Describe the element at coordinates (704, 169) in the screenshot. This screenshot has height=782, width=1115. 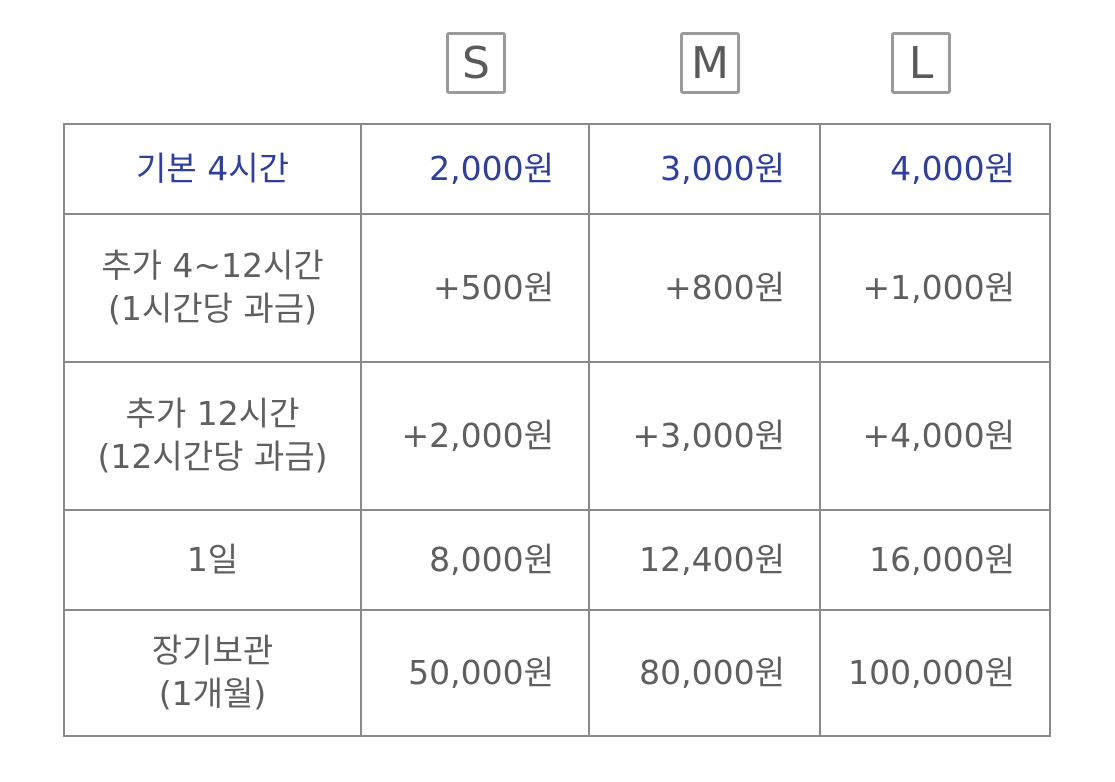
I see `price-m: 3,000원` at that location.